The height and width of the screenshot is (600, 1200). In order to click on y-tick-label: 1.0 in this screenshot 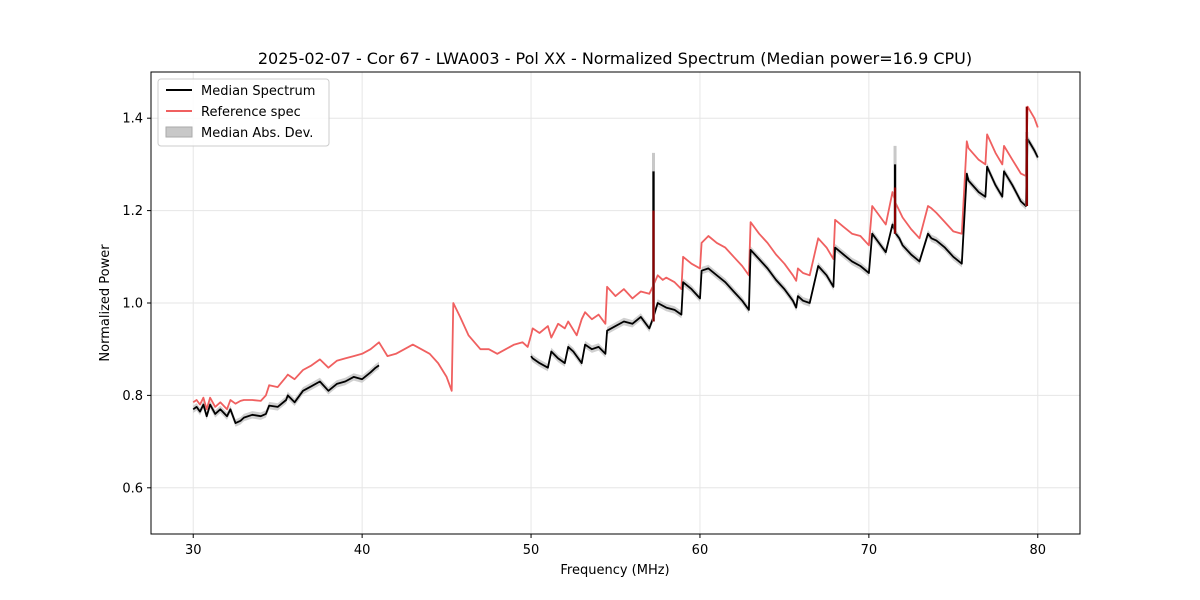, I will do `click(132, 304)`.